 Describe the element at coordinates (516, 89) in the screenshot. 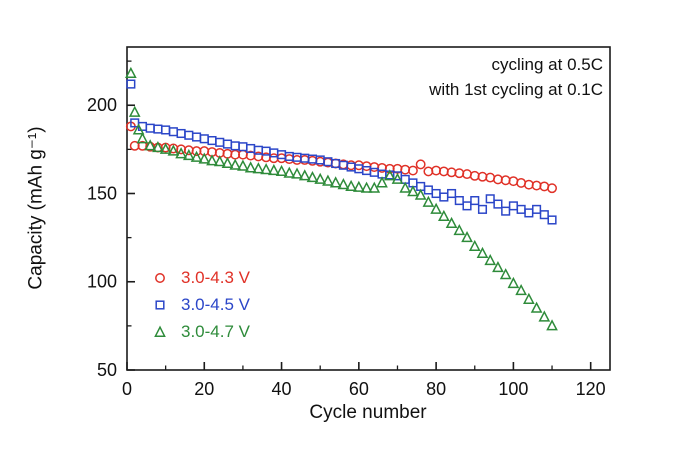

I see `annotation-line-2: with 1st cycling at 0.1C` at that location.